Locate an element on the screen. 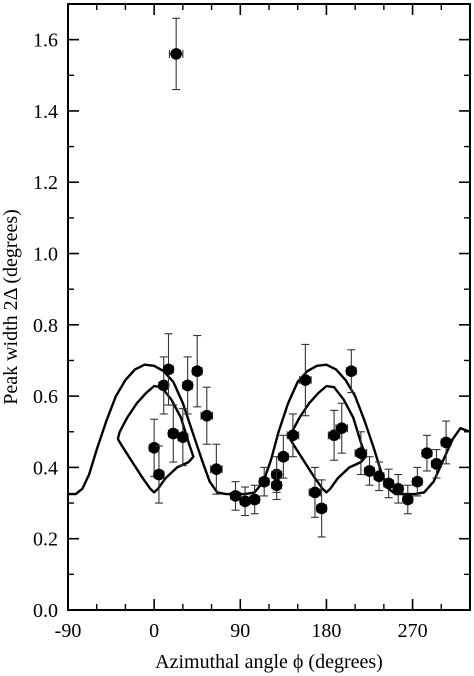 The image size is (474, 676). x-tick-label: -90 is located at coordinates (68, 631).